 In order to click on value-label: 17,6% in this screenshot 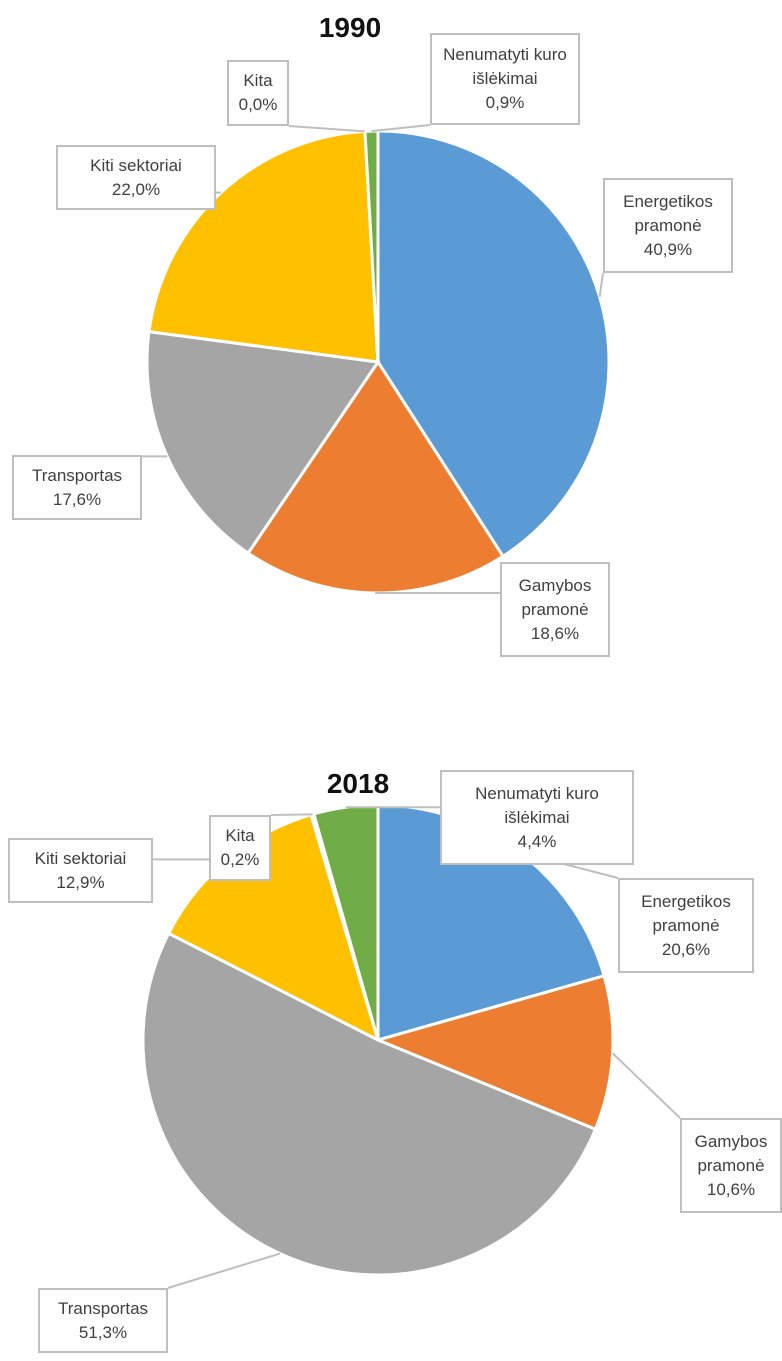, I will do `click(77, 499)`.